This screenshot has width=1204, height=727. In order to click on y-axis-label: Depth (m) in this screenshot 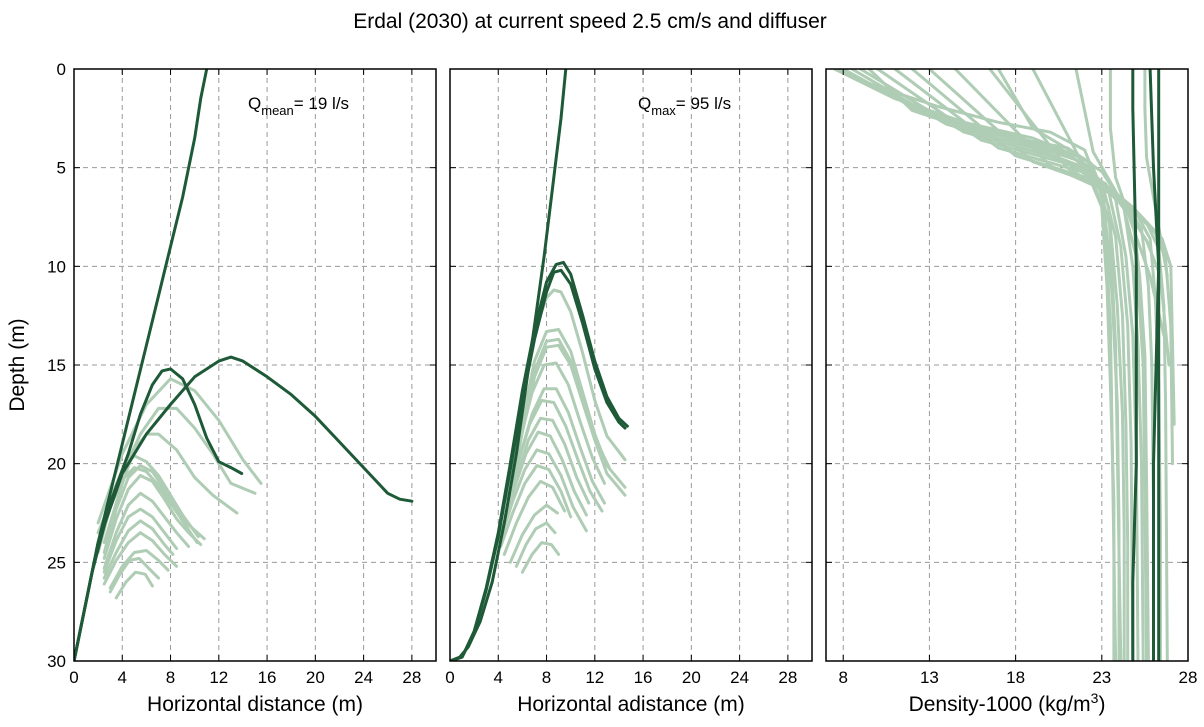, I will do `click(17, 364)`.